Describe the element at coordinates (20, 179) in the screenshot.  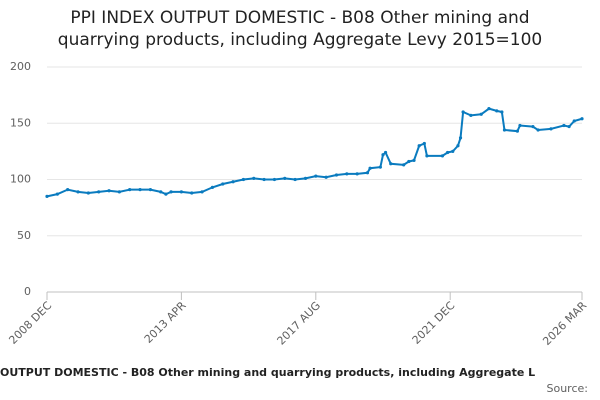
I see `y-tick-label: 100` at that location.